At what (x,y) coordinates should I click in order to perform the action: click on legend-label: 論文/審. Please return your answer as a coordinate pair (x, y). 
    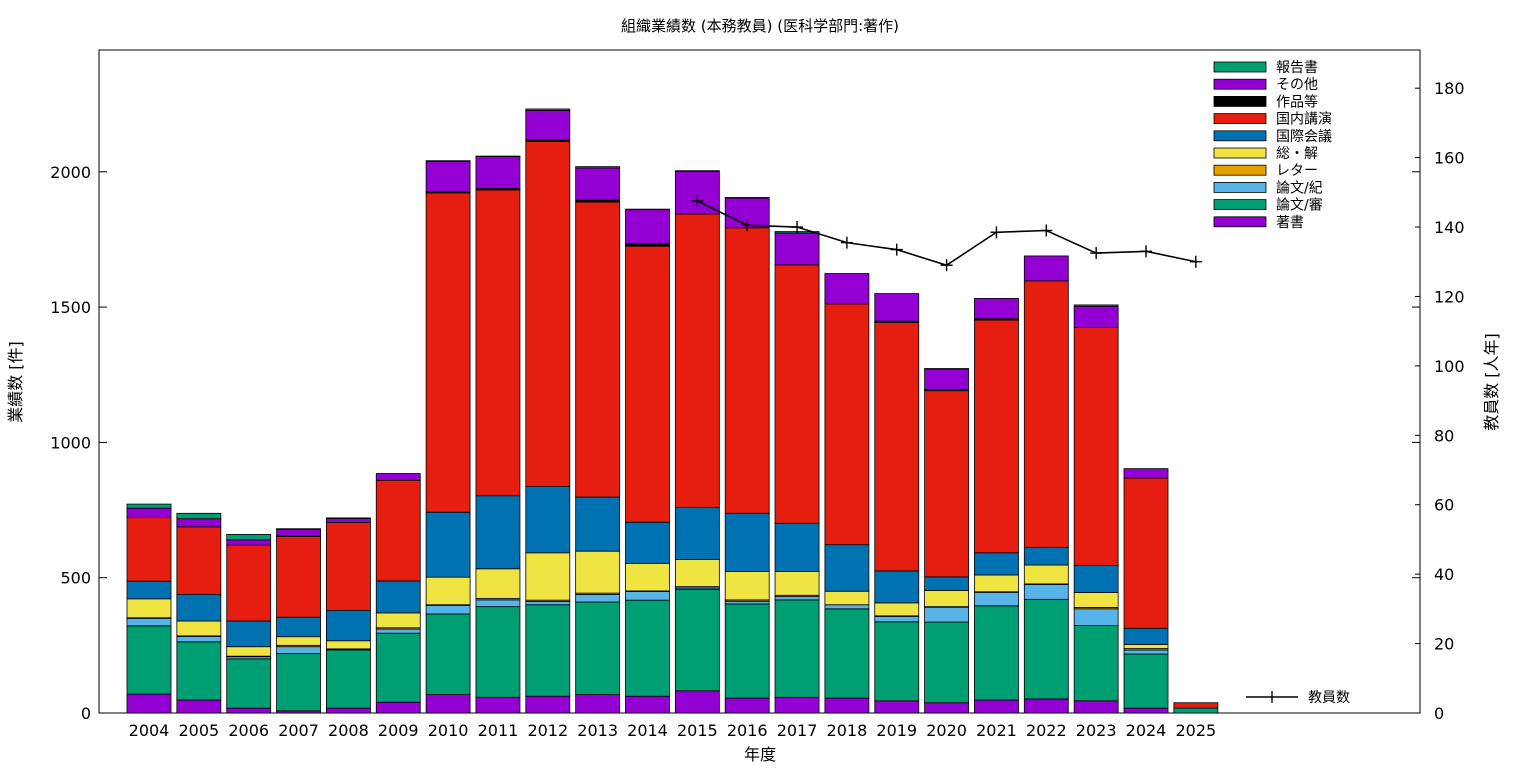
    Looking at the image, I should click on (1299, 206).